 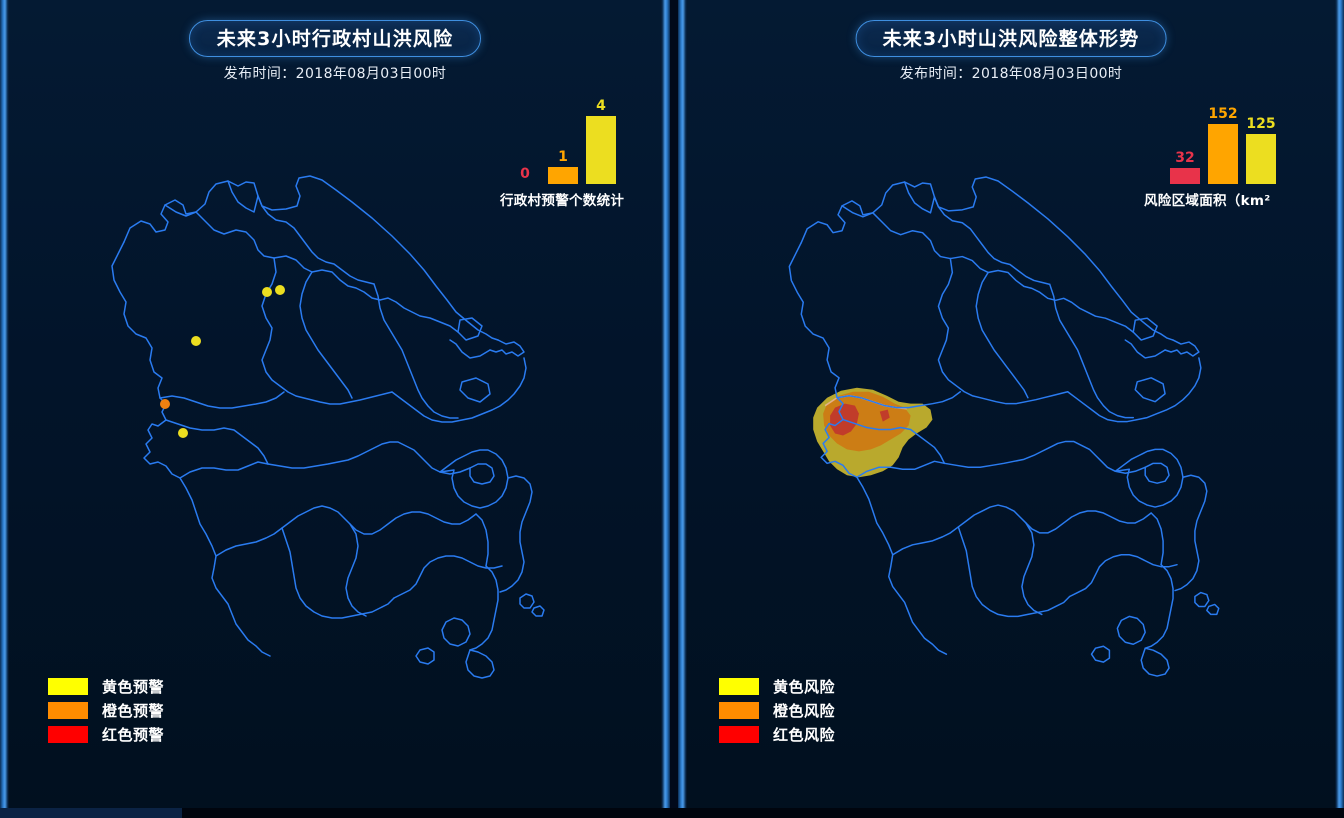 I want to click on right-bar-chart: 32 152 125 风险区域面积（km², so click(x=1211, y=158).